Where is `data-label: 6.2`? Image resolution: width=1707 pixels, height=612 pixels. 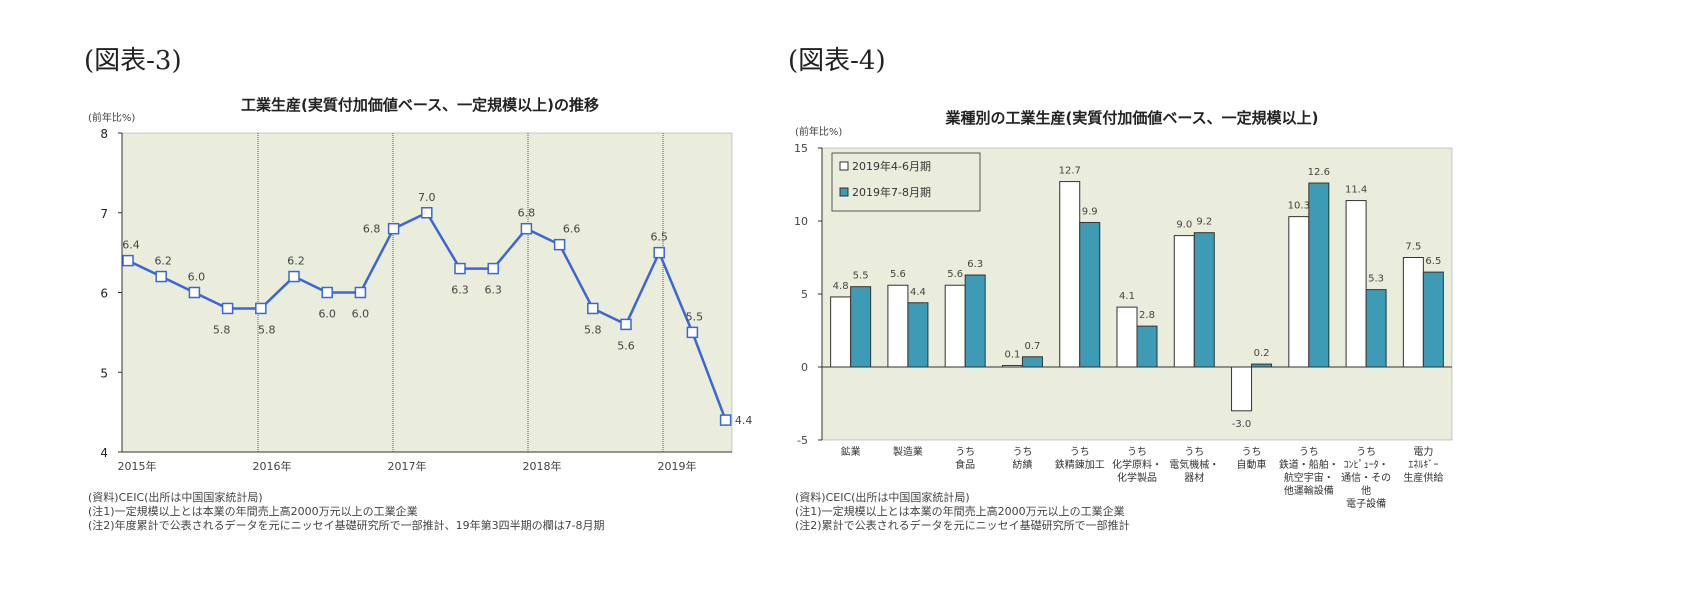 data-label: 6.2 is located at coordinates (296, 261).